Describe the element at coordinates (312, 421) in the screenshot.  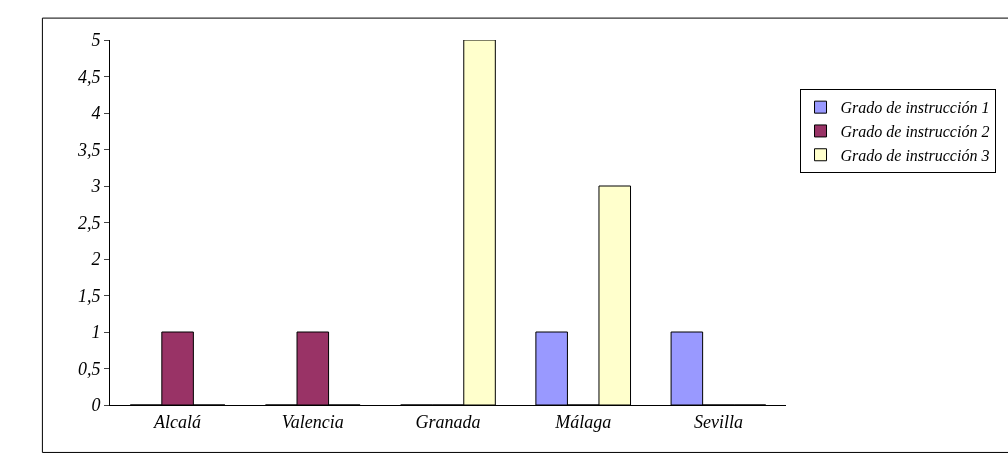
I see `x-tick-label: Valencia` at that location.